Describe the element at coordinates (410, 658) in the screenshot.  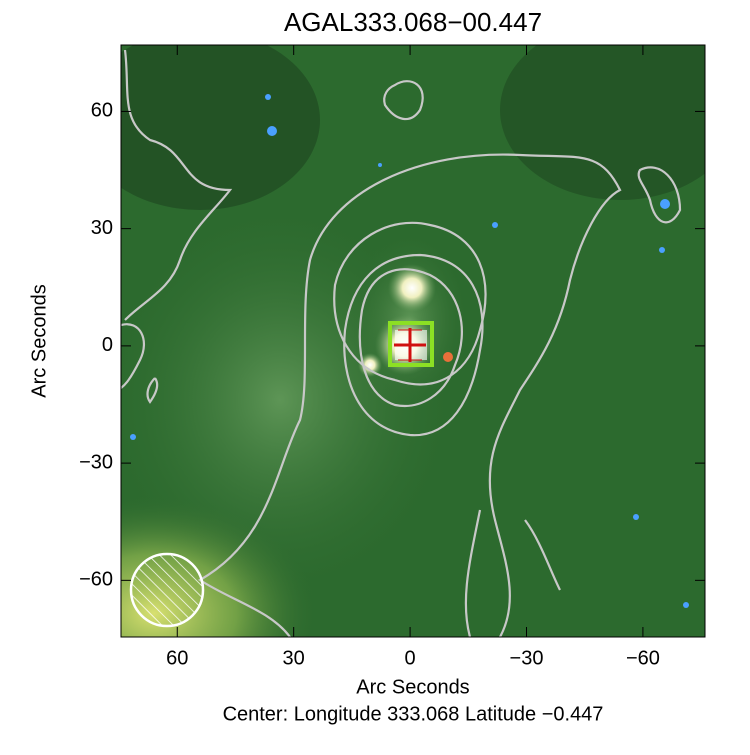
I see `x-tick-label: 0` at that location.